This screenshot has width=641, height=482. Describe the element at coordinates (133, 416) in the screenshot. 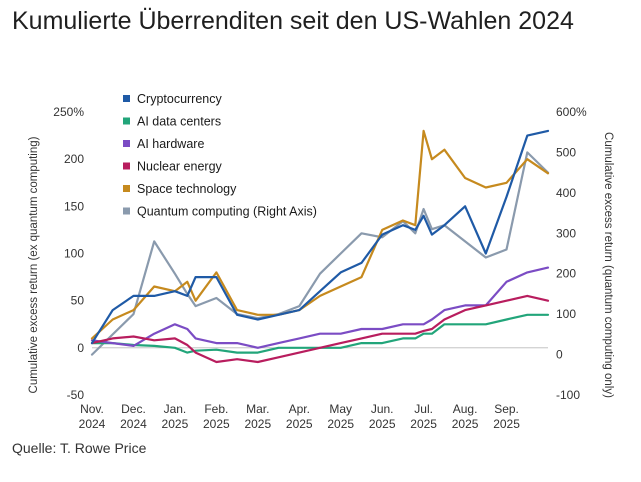

I see `x-tick-label: Dec. 2024` at that location.